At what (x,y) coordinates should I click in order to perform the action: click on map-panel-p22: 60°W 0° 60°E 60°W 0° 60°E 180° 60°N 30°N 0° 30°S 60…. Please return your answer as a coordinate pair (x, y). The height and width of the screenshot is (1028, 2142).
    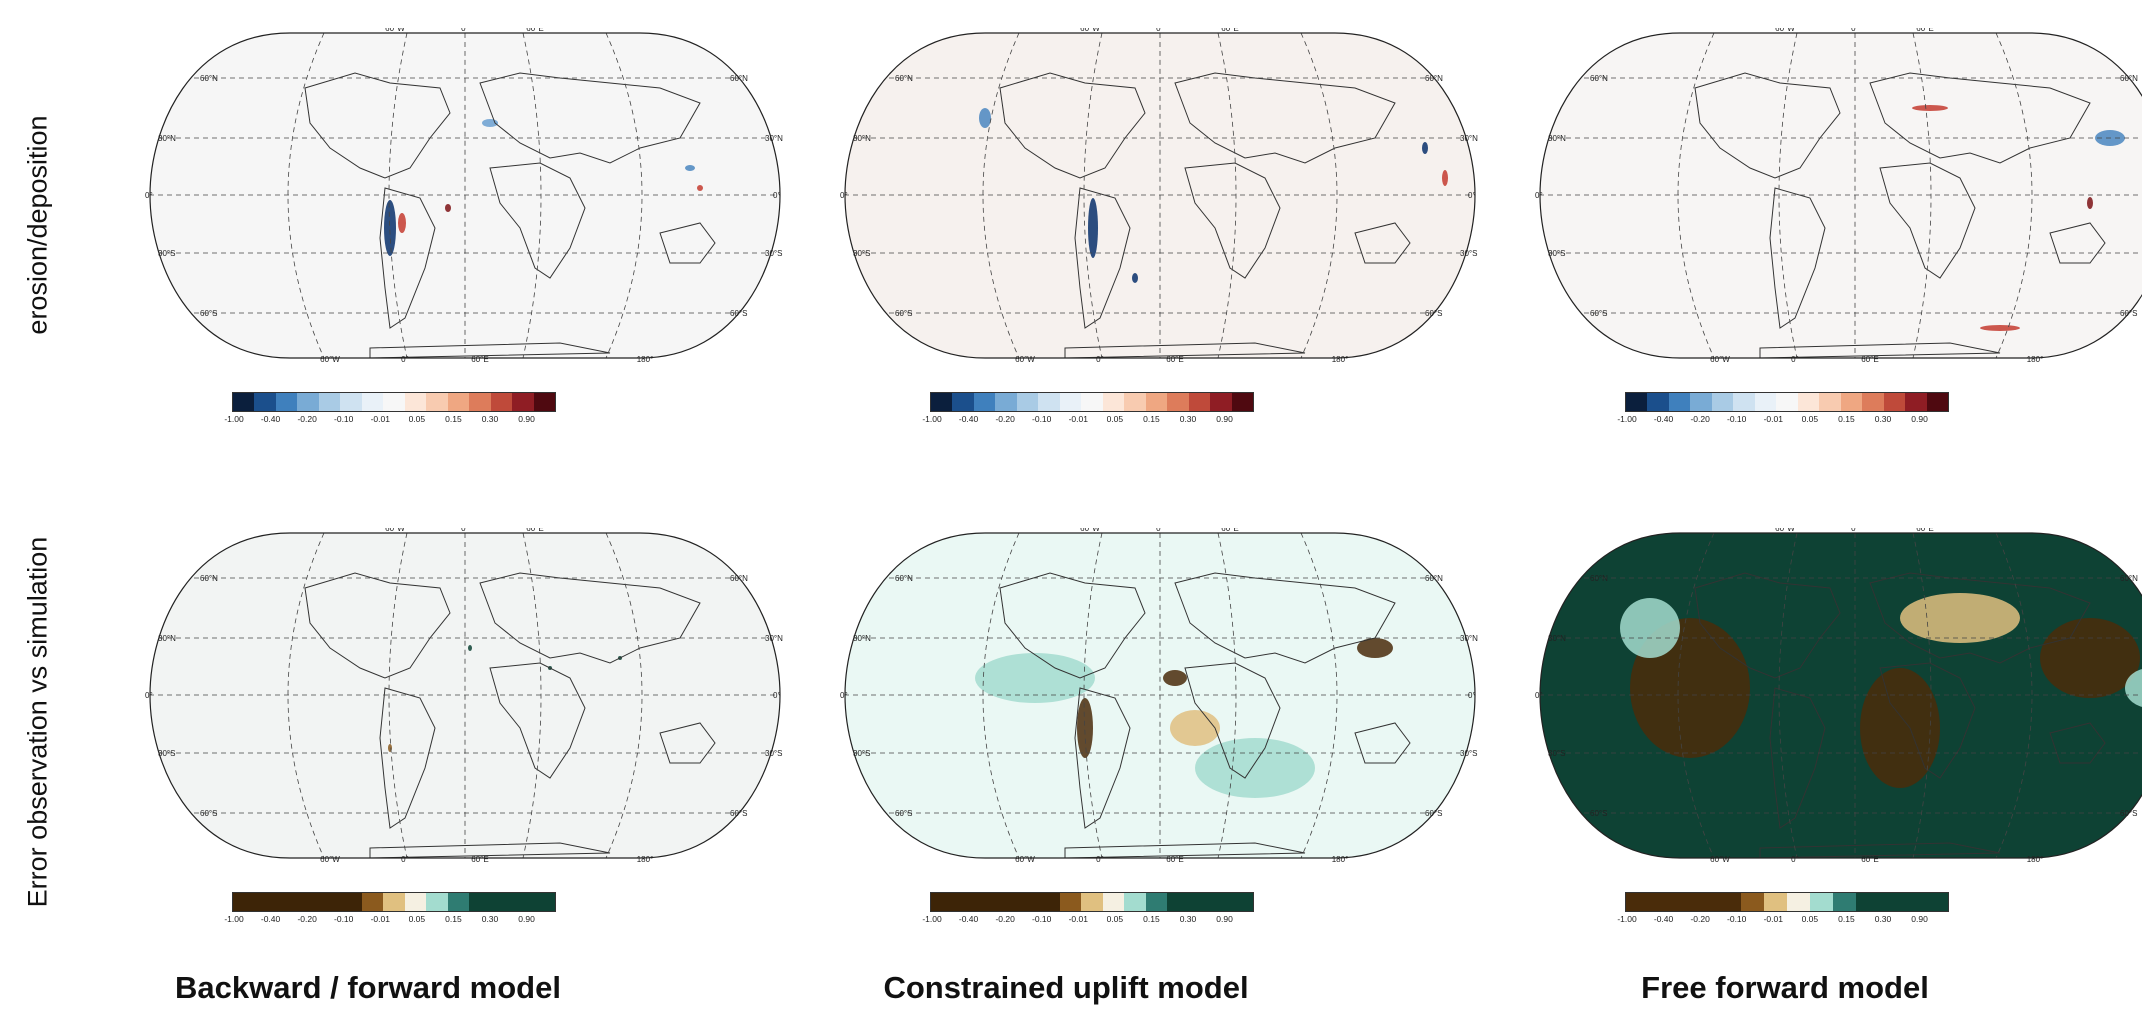
    Looking at the image, I should click on (1159, 695).